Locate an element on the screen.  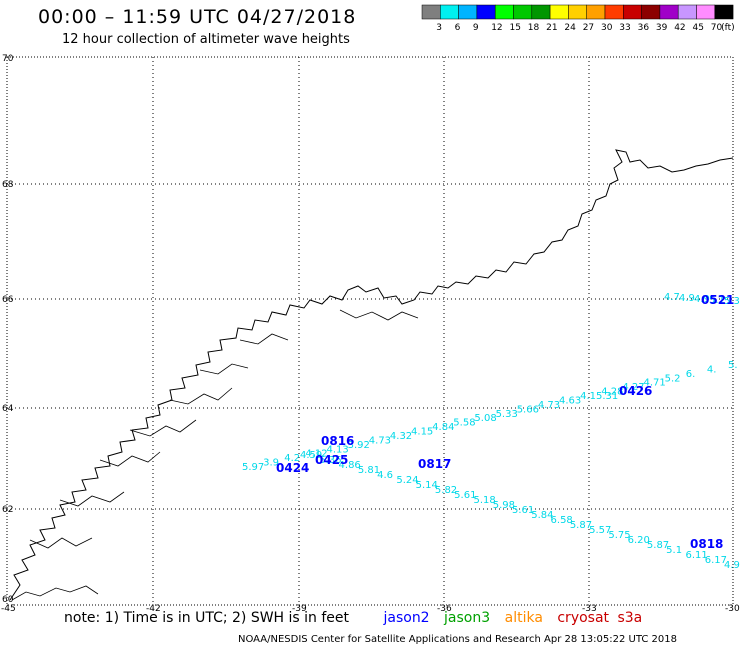
wave-height-label: 4.12 is located at coordinates (316, 454).